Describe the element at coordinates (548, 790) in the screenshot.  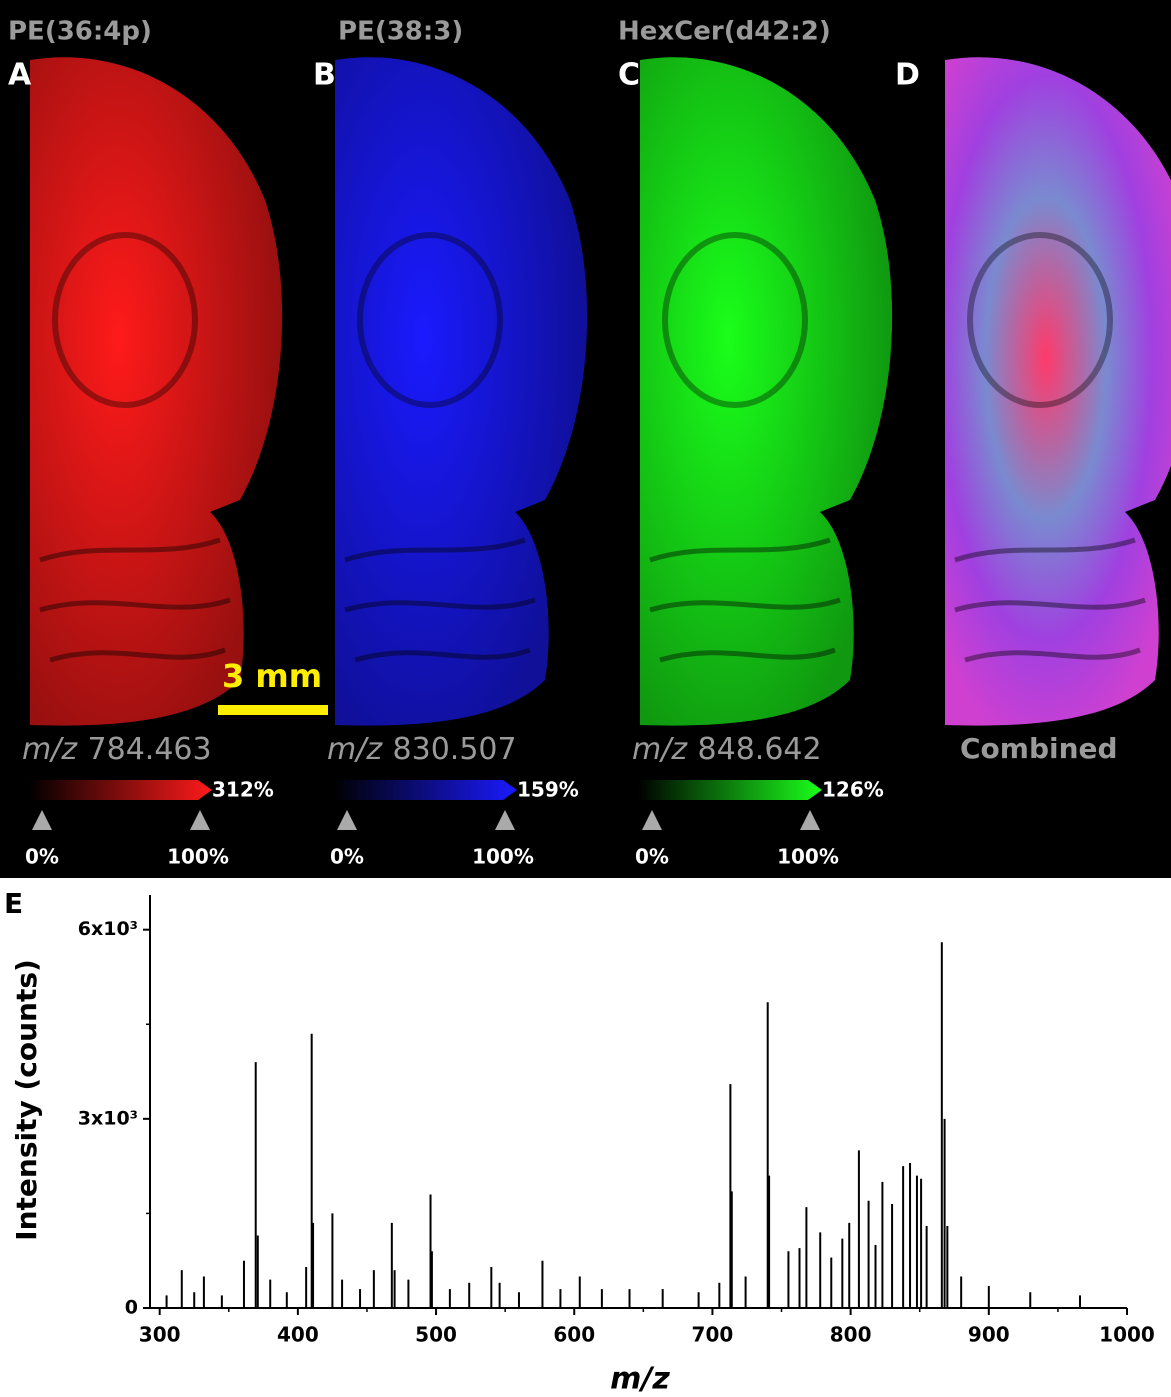
I see `colorbar-max: 159%` at that location.